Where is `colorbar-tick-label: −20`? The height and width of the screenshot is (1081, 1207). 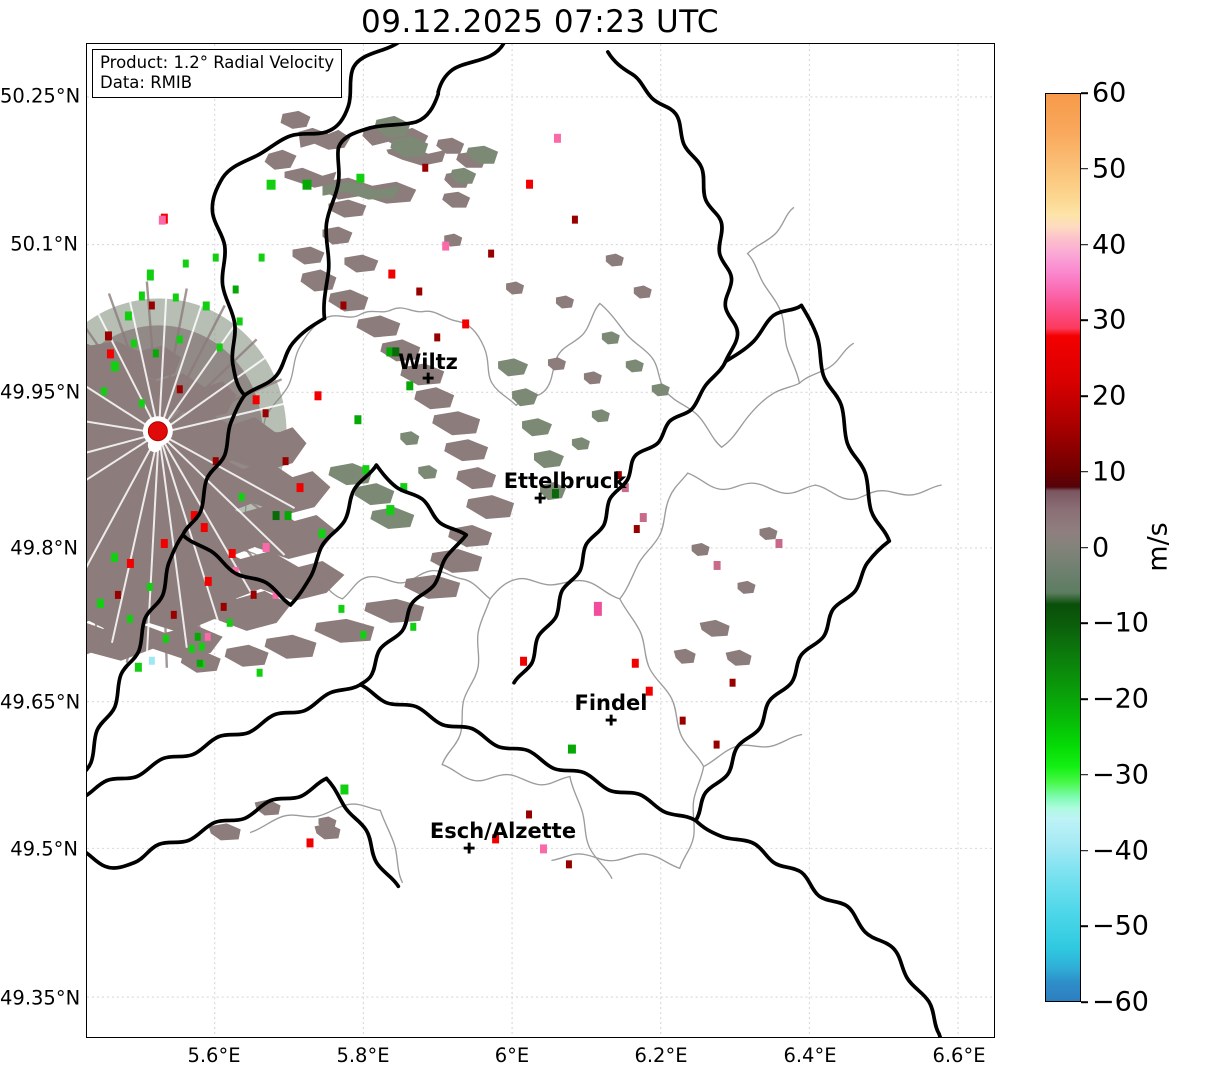
colorbar-tick-label: −20 is located at coordinates (1120, 699).